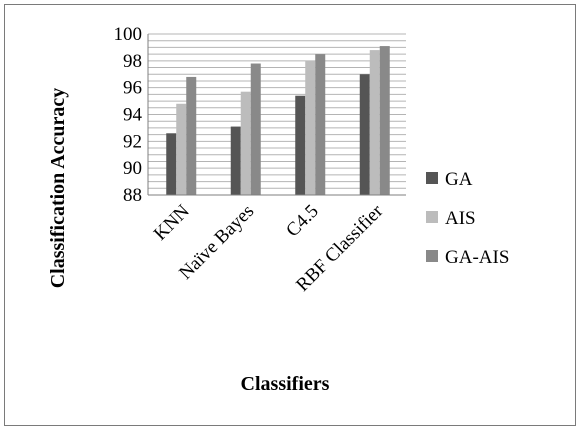 The image size is (580, 435). What do you see at coordinates (132, 168) in the screenshot?
I see `y-tick-label: 90` at bounding box center [132, 168].